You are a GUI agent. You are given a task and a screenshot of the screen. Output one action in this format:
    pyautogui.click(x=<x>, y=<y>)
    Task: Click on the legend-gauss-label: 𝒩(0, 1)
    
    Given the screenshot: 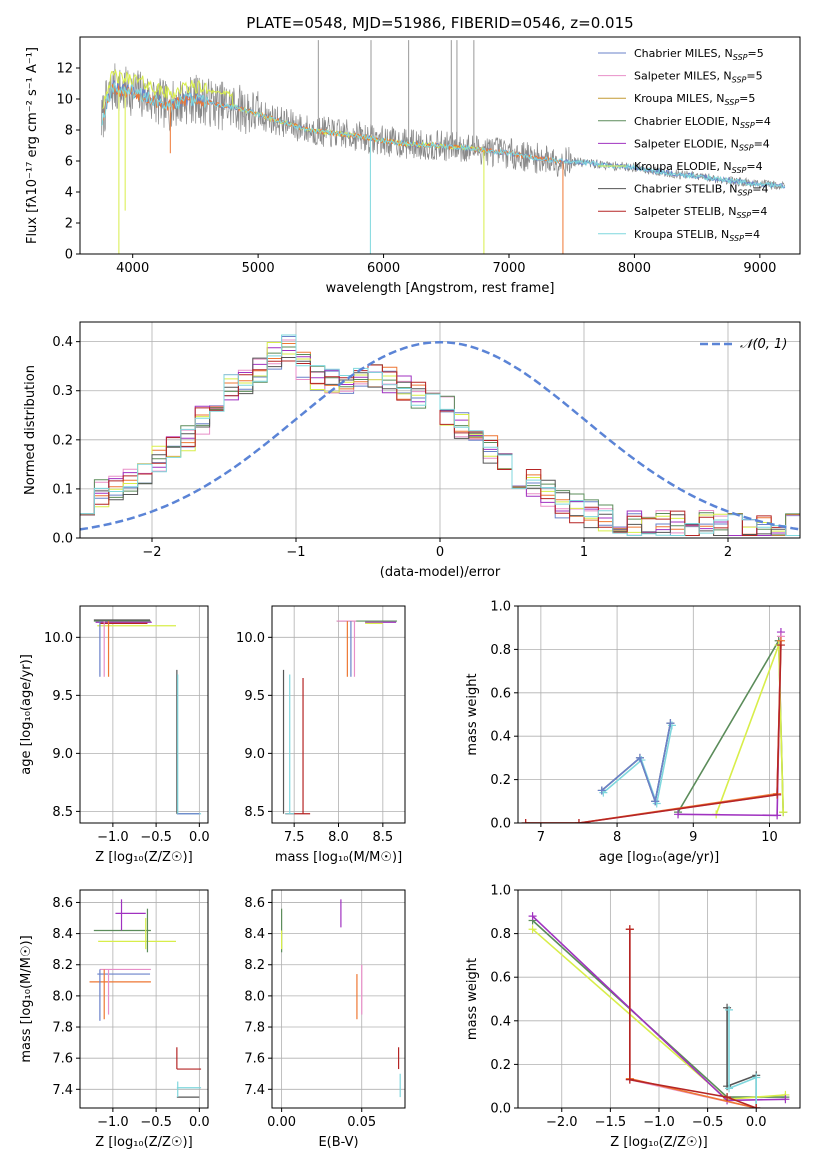 What is the action you would take?
    pyautogui.click(x=763, y=344)
    